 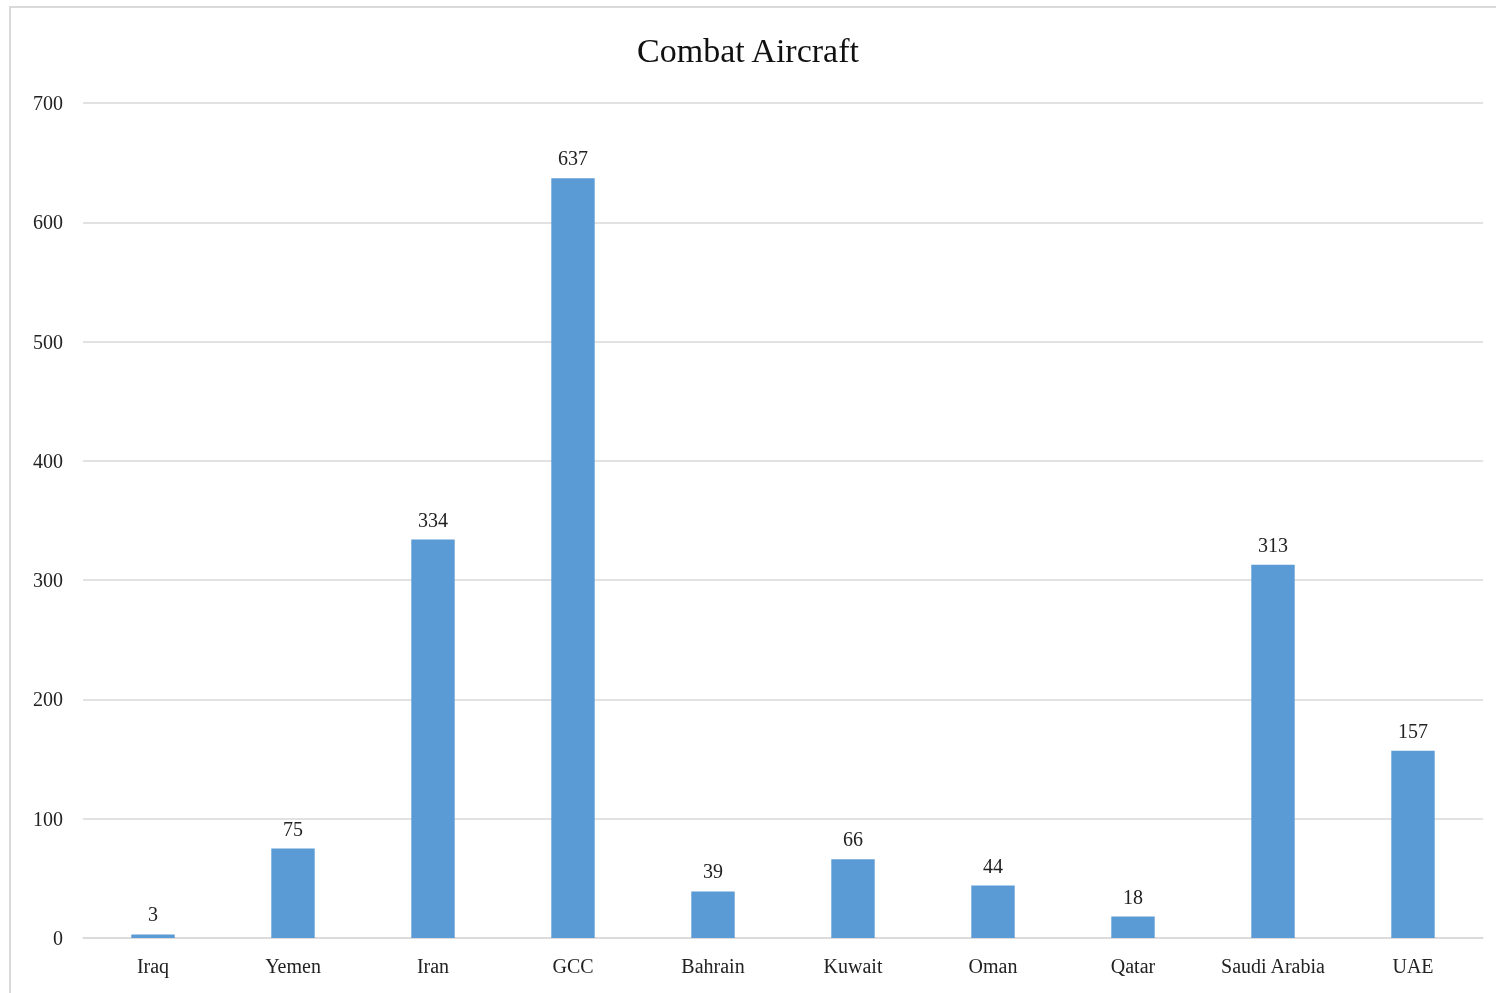 I want to click on x-tick-label: Qatar, so click(x=1133, y=966).